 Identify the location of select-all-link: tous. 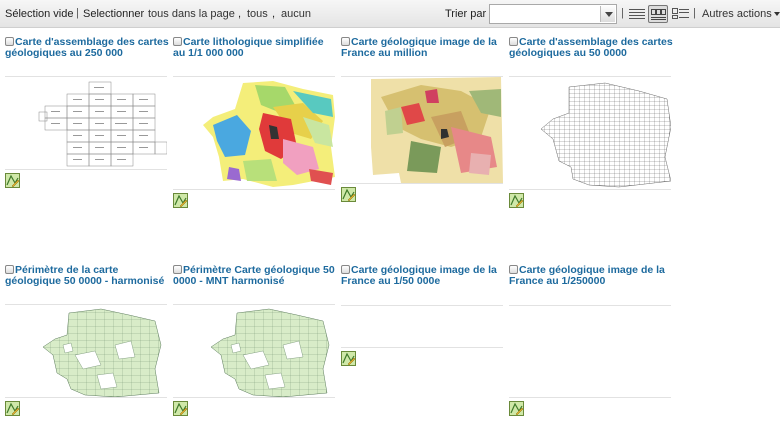
(257, 14).